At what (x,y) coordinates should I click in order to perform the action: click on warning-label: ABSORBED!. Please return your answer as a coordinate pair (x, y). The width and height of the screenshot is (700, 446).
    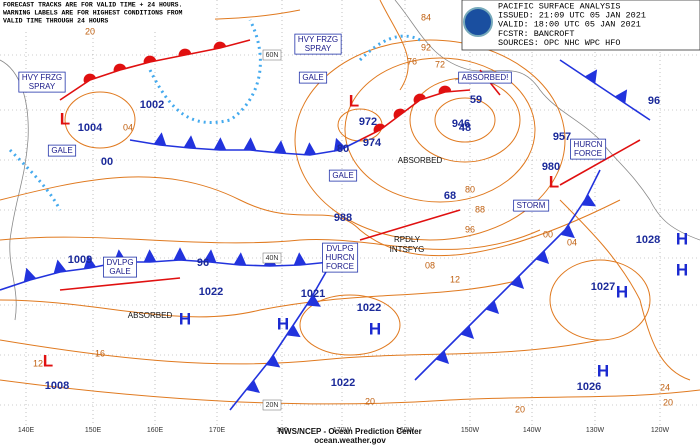
    Looking at the image, I should click on (485, 77).